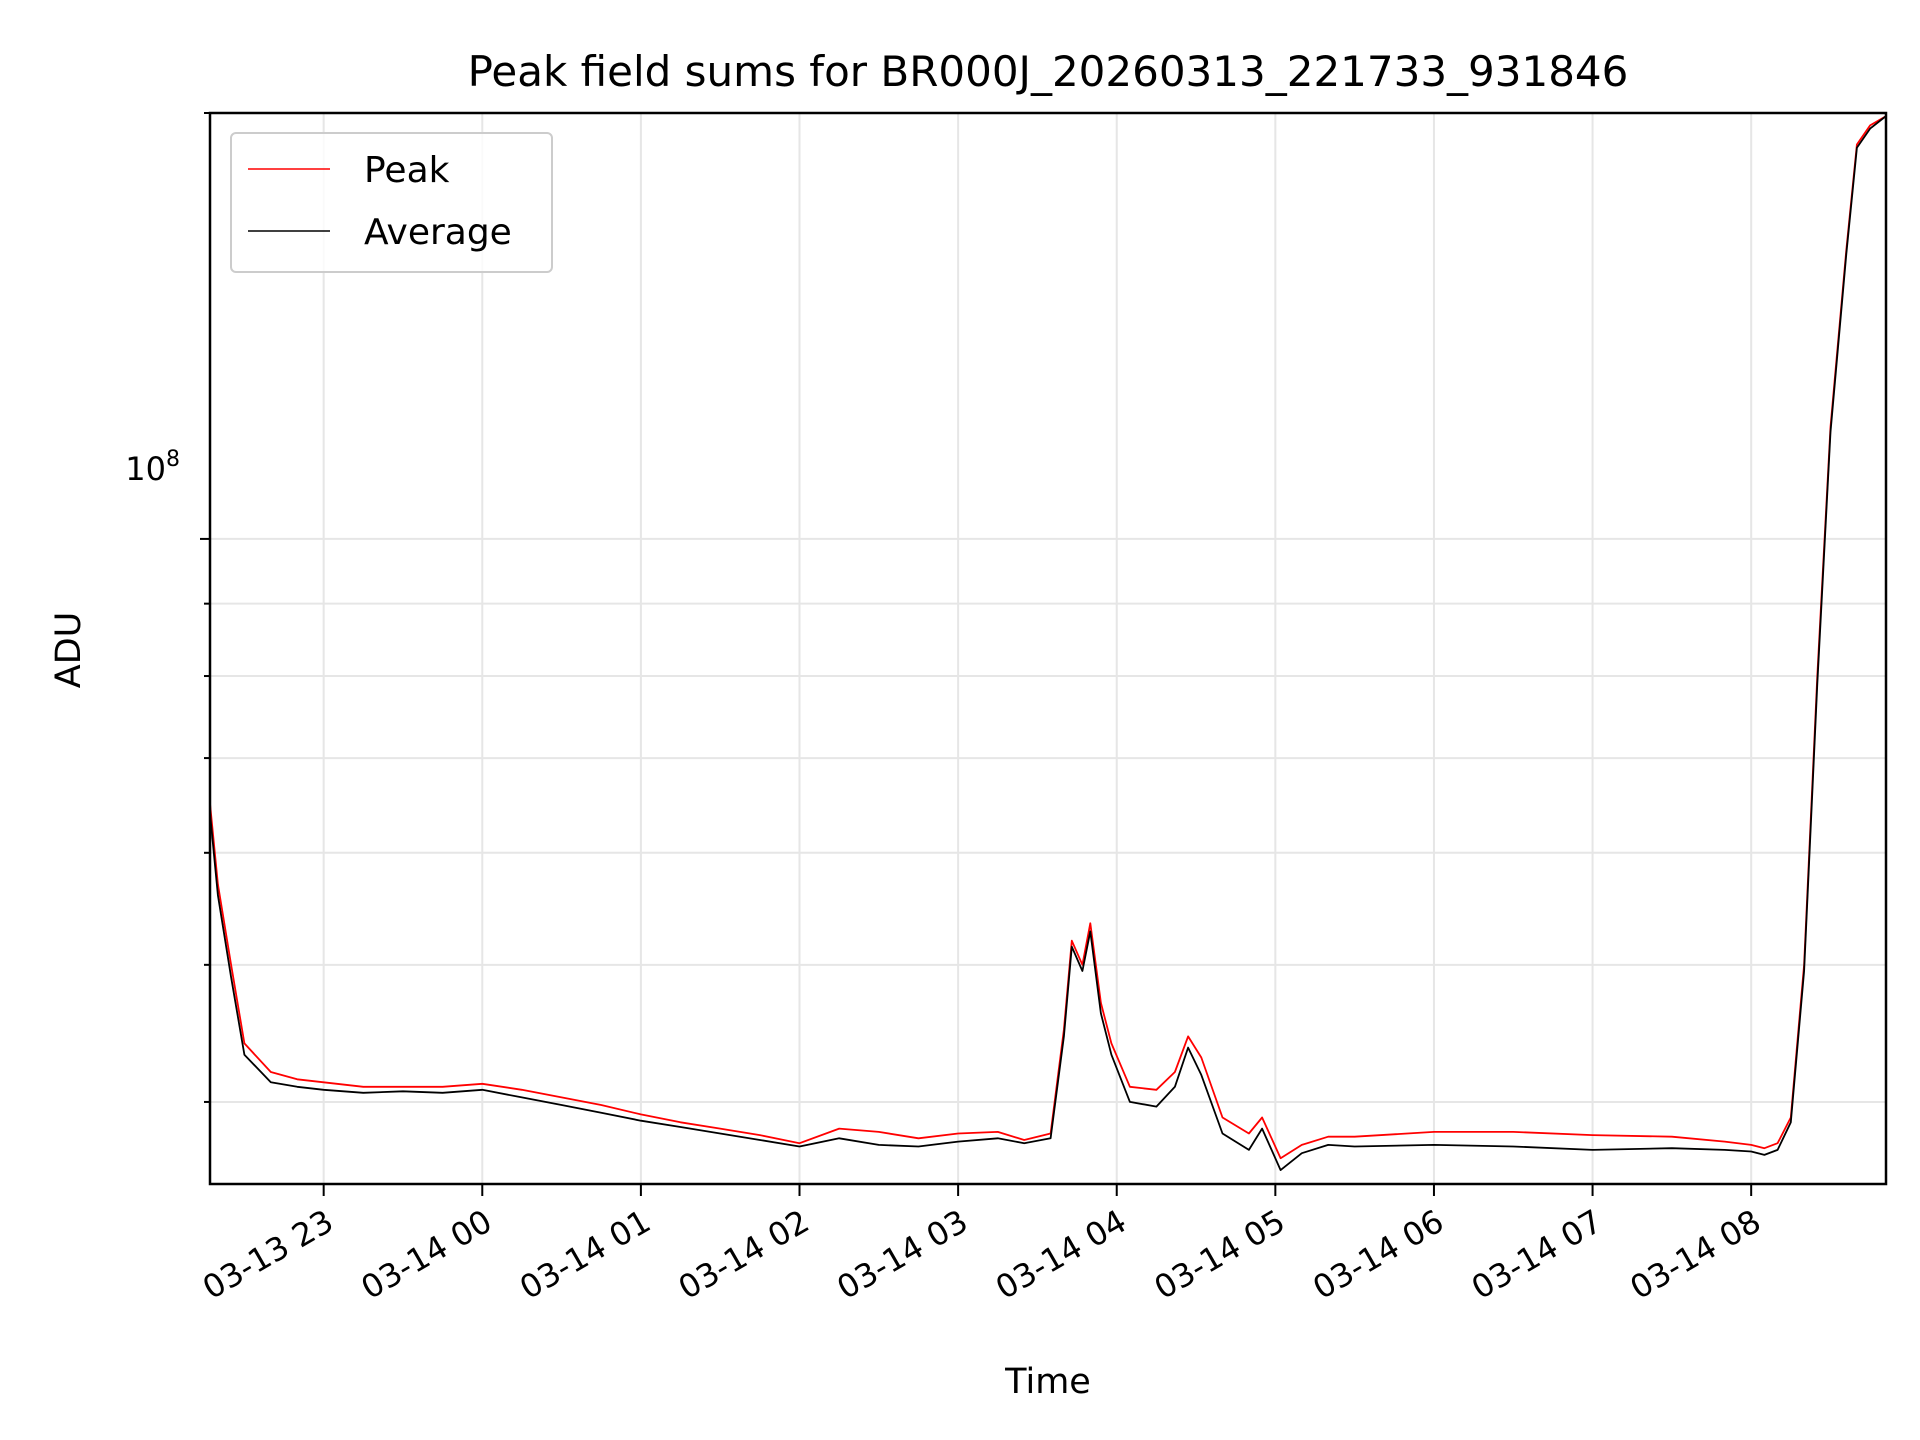 The image size is (1920, 1440). What do you see at coordinates (427, 1254) in the screenshot?
I see `x-tick-label: 03-14 00` at bounding box center [427, 1254].